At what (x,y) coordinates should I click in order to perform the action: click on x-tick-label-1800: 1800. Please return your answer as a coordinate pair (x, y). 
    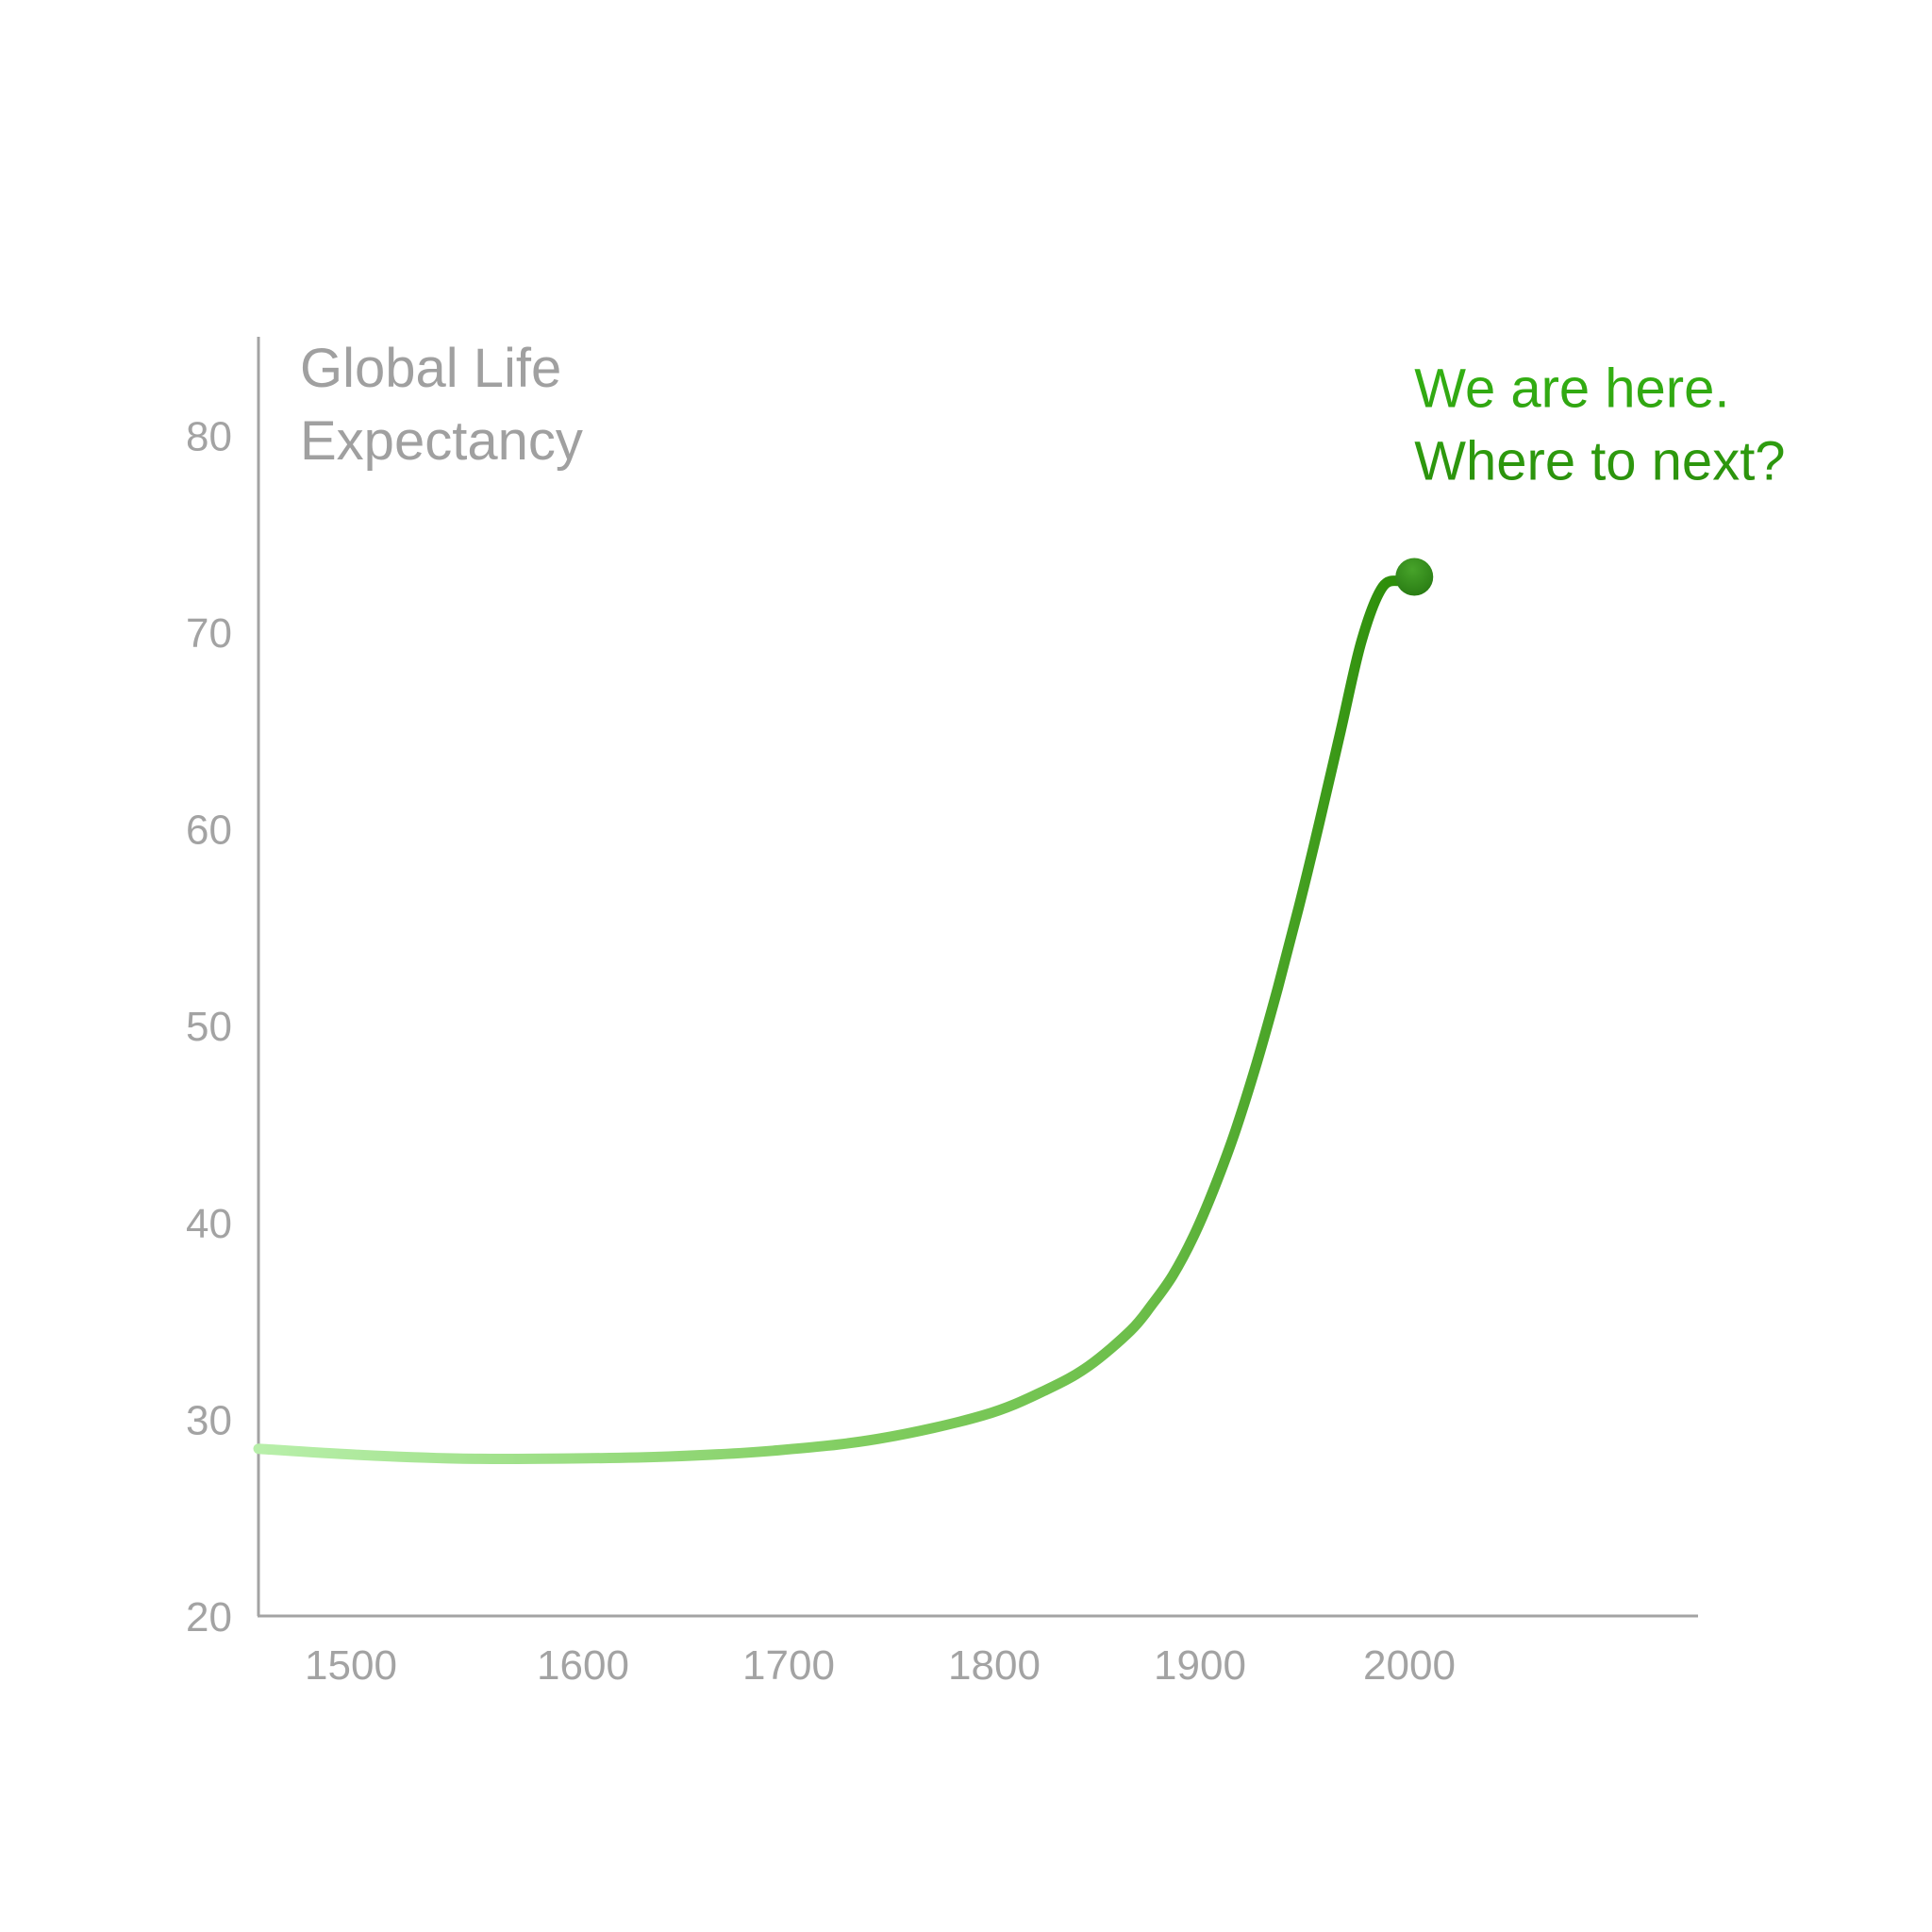
    Looking at the image, I should click on (994, 1665).